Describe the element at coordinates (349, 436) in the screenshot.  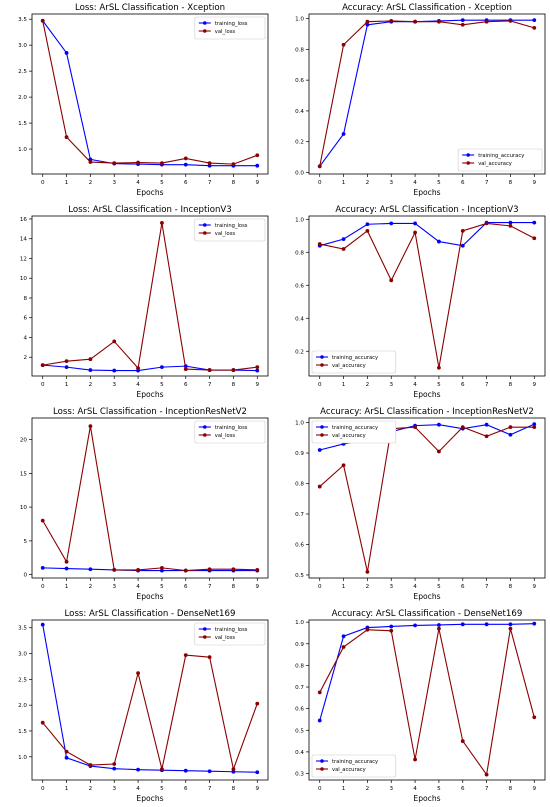
I see `legend-label: val_accuracy` at that location.